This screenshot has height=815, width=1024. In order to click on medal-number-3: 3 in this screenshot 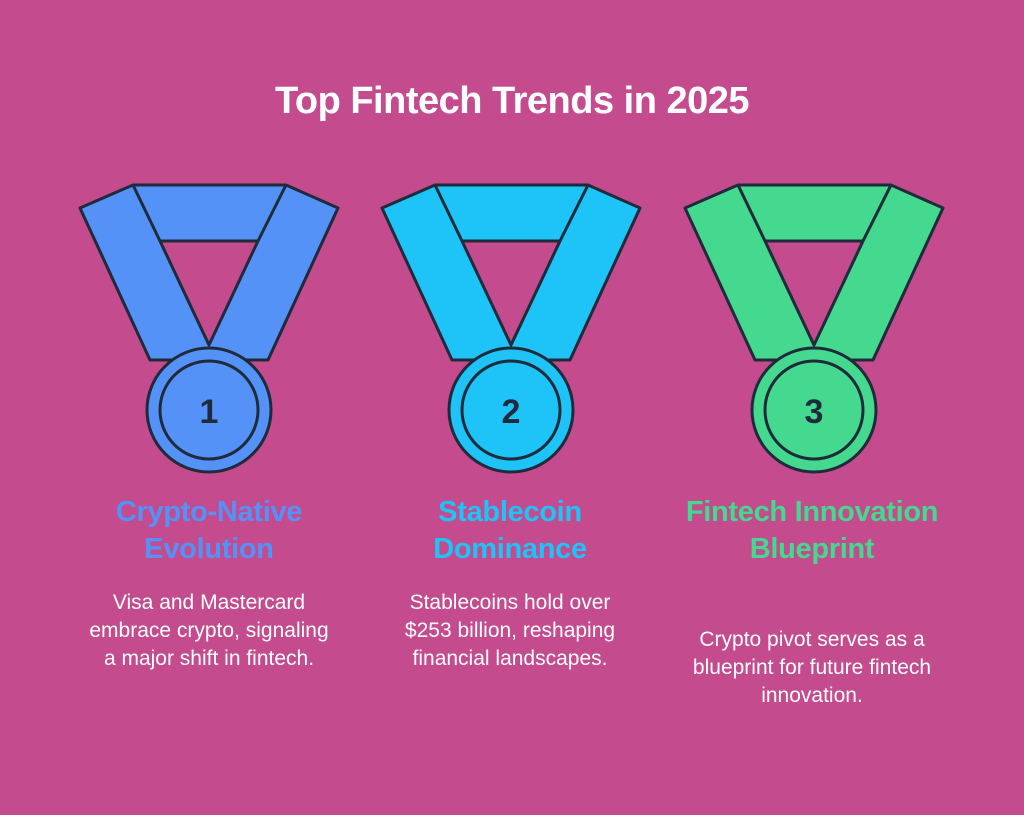, I will do `click(814, 412)`.